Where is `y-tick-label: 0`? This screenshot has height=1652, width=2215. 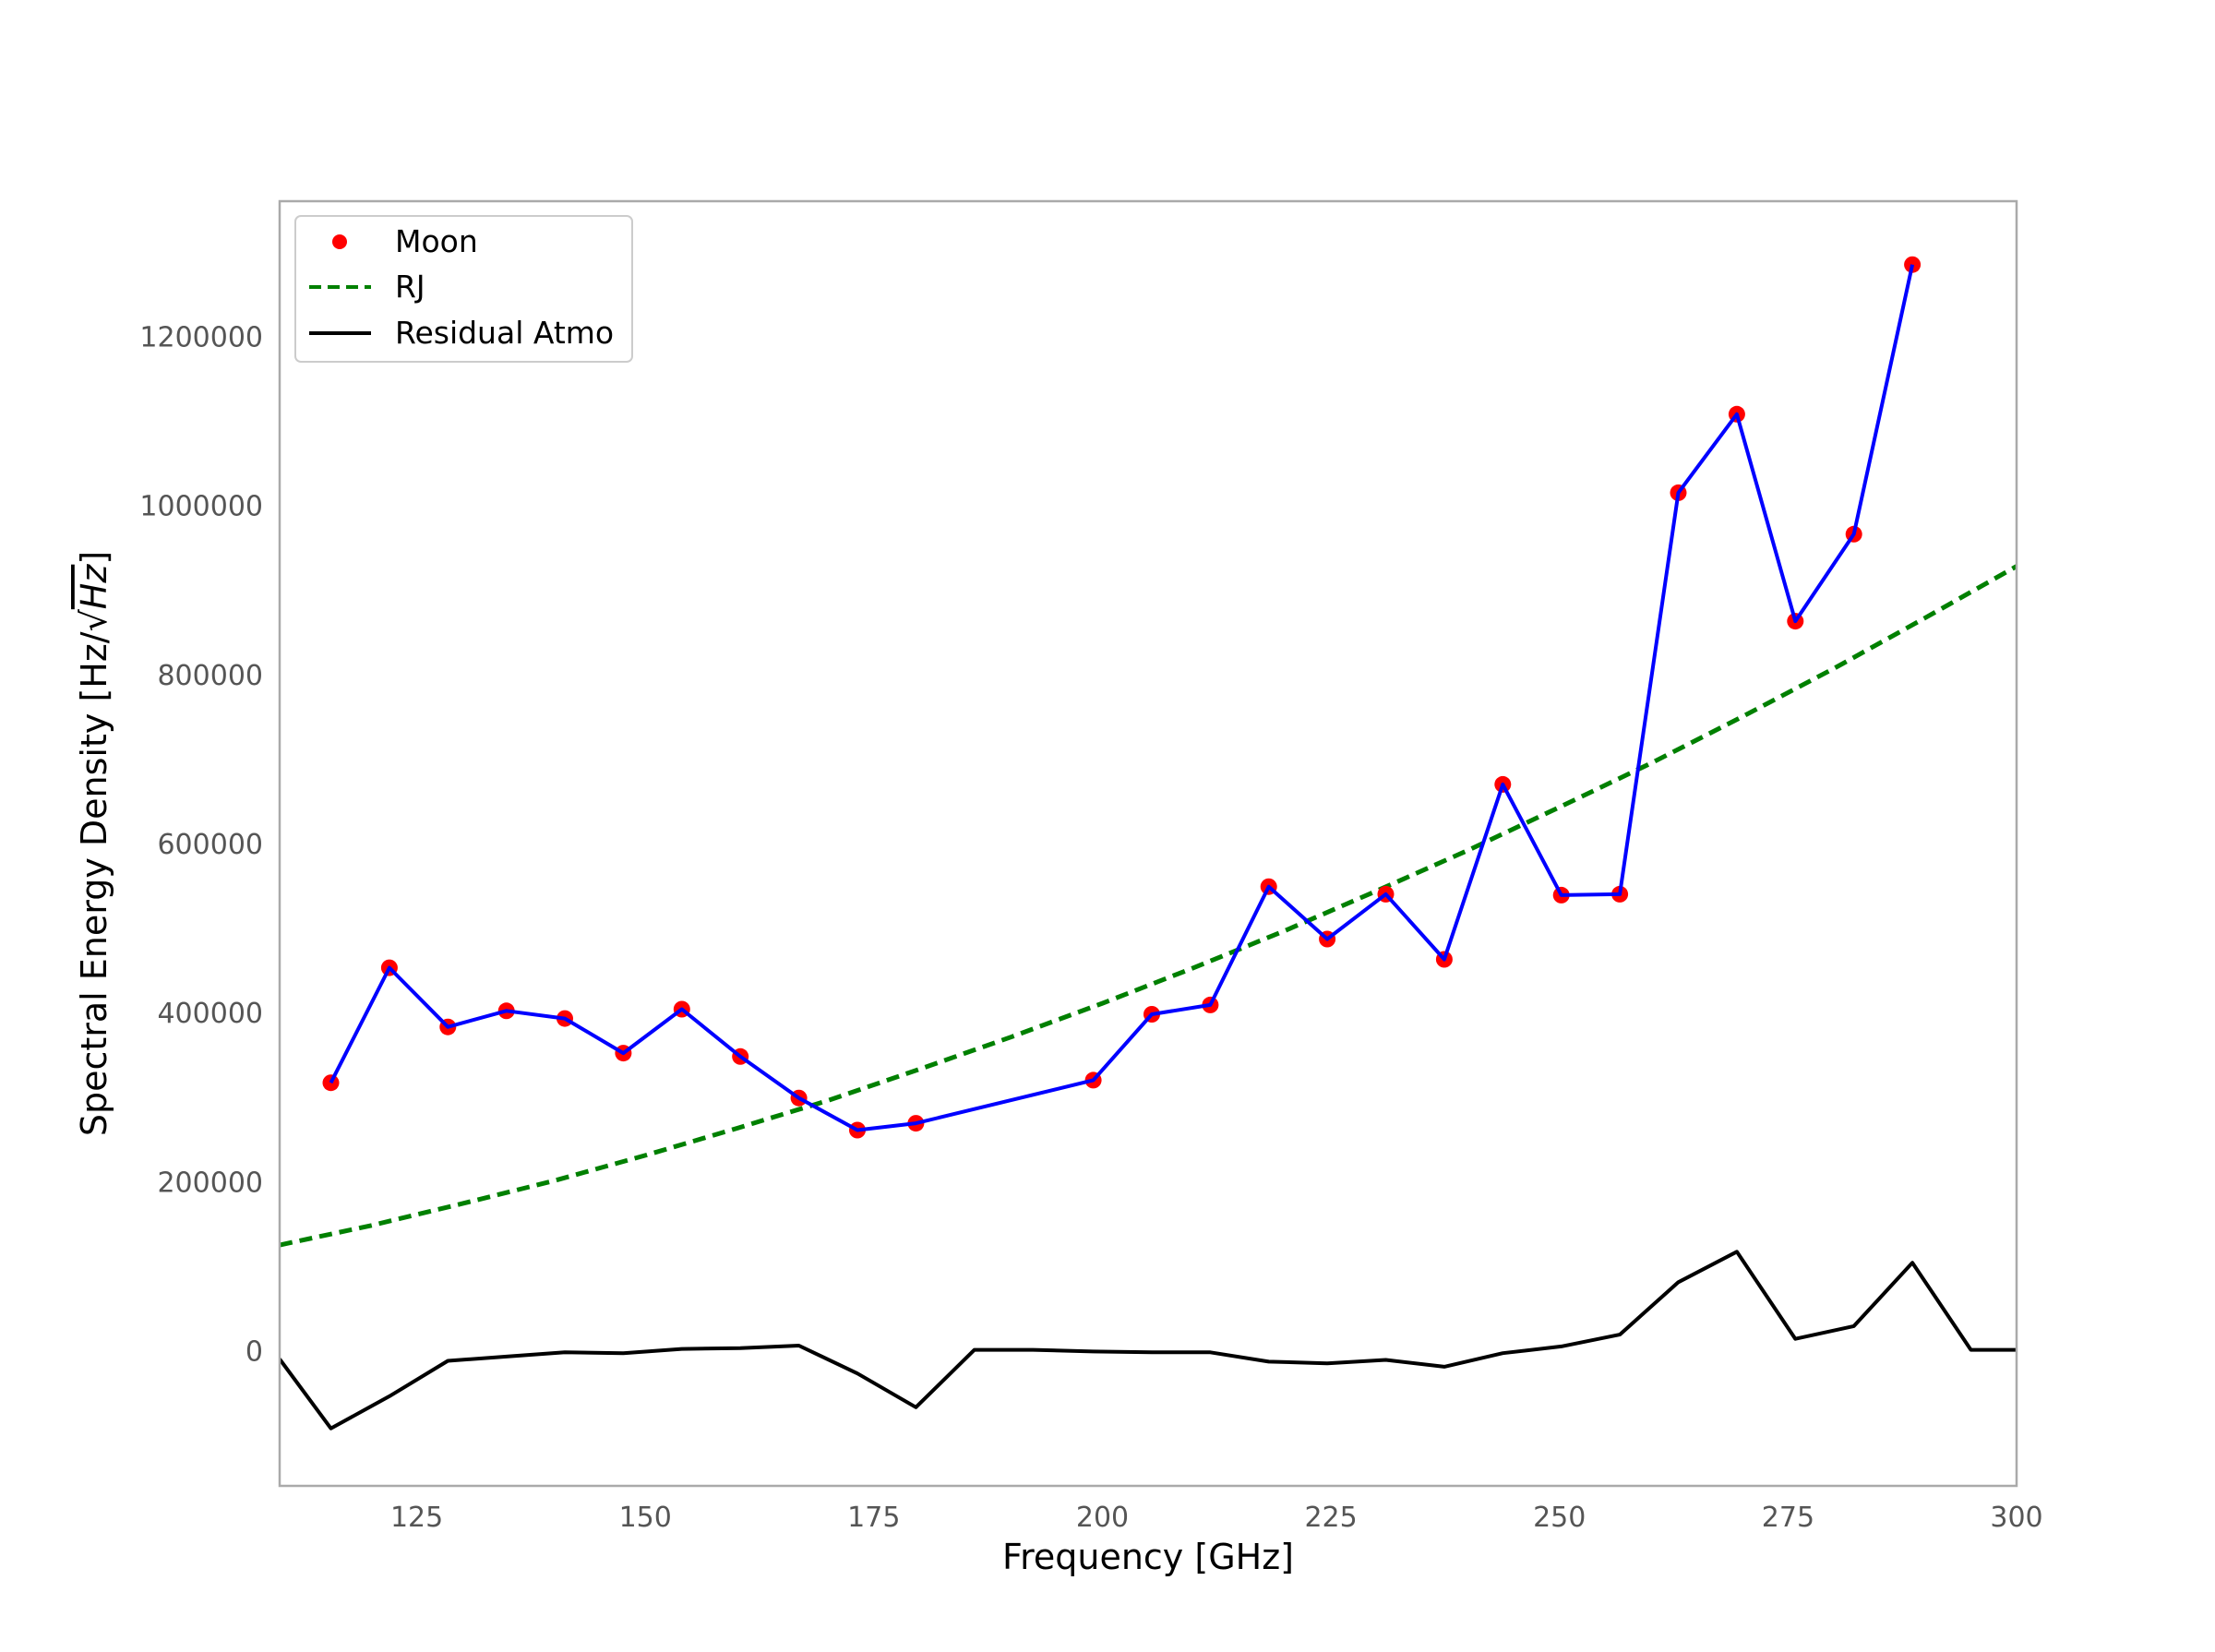
y-tick-label: 0 is located at coordinates (254, 1352).